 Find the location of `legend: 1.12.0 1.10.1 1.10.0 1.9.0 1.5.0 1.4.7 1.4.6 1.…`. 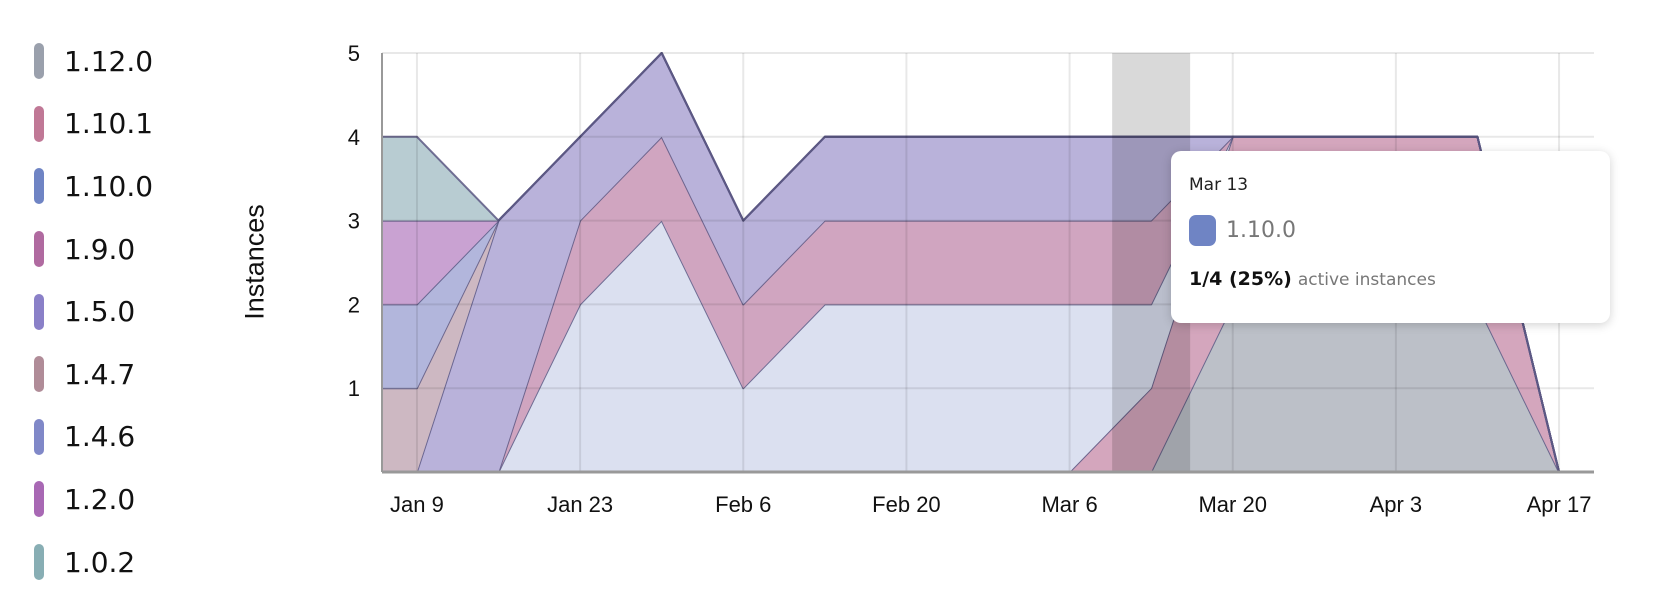

legend: 1.12.0 1.10.1 1.10.0 1.9.0 1.5.0 1.4.7 1.4.6 1.… is located at coordinates (93, 311).